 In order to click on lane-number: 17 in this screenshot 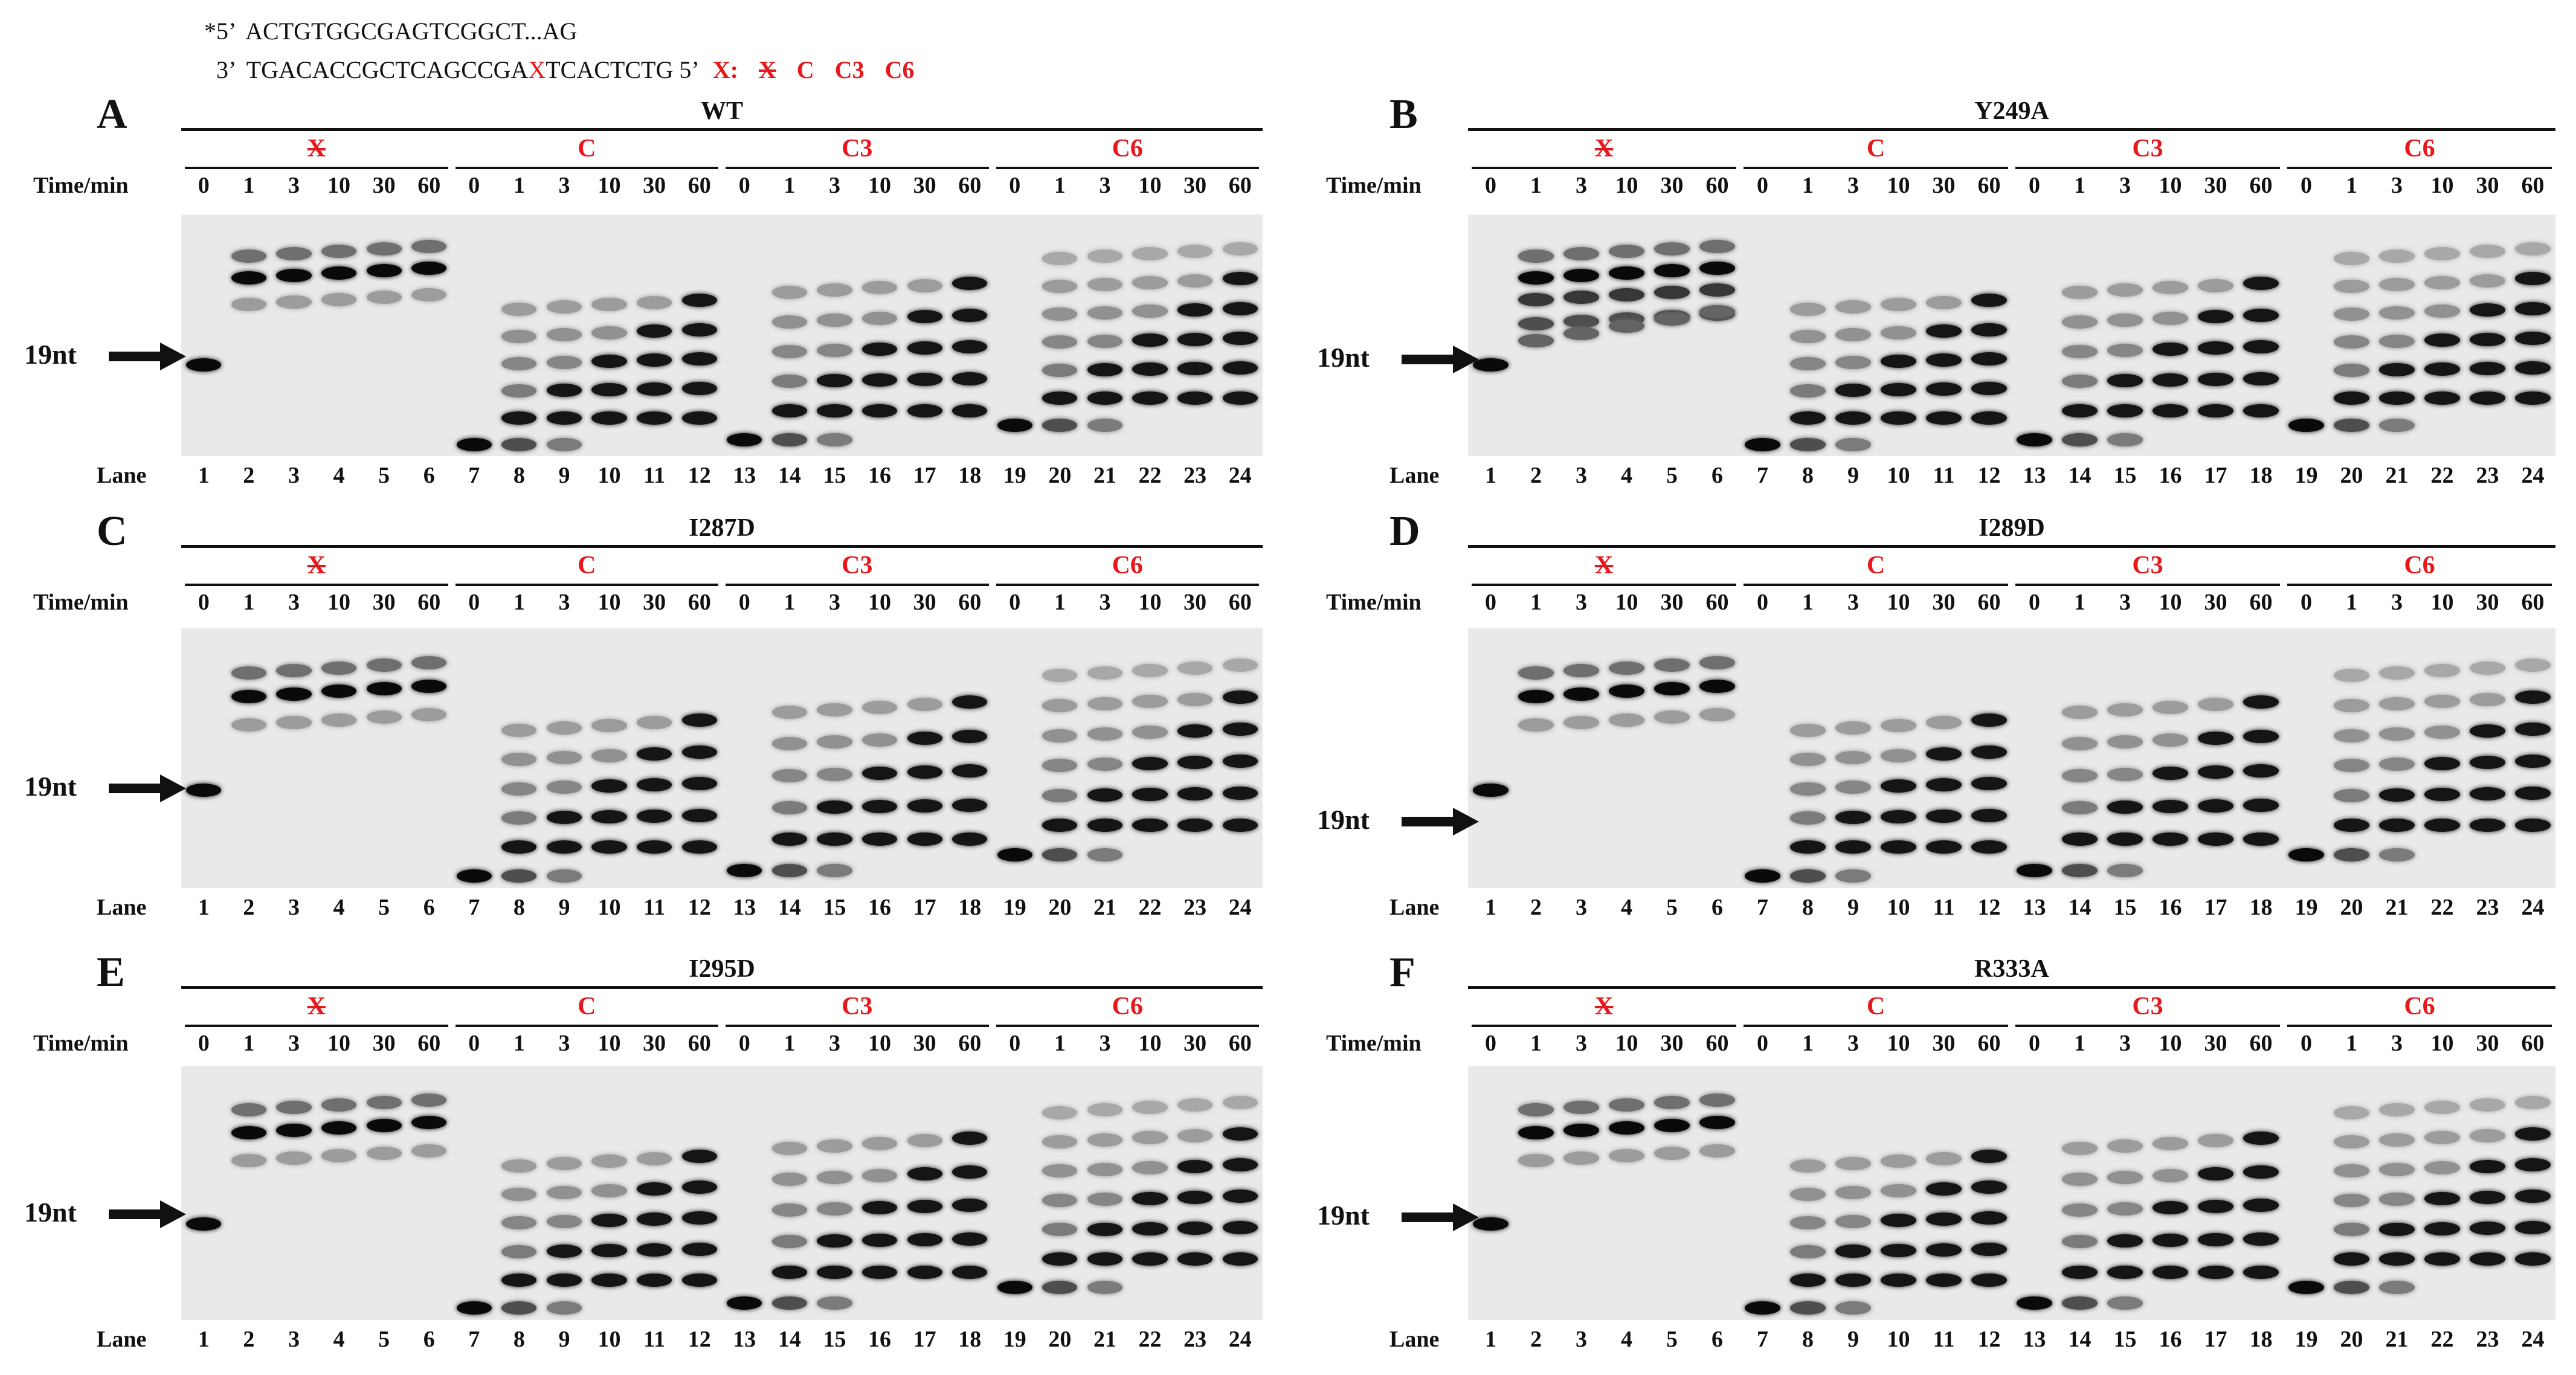, I will do `click(924, 475)`.